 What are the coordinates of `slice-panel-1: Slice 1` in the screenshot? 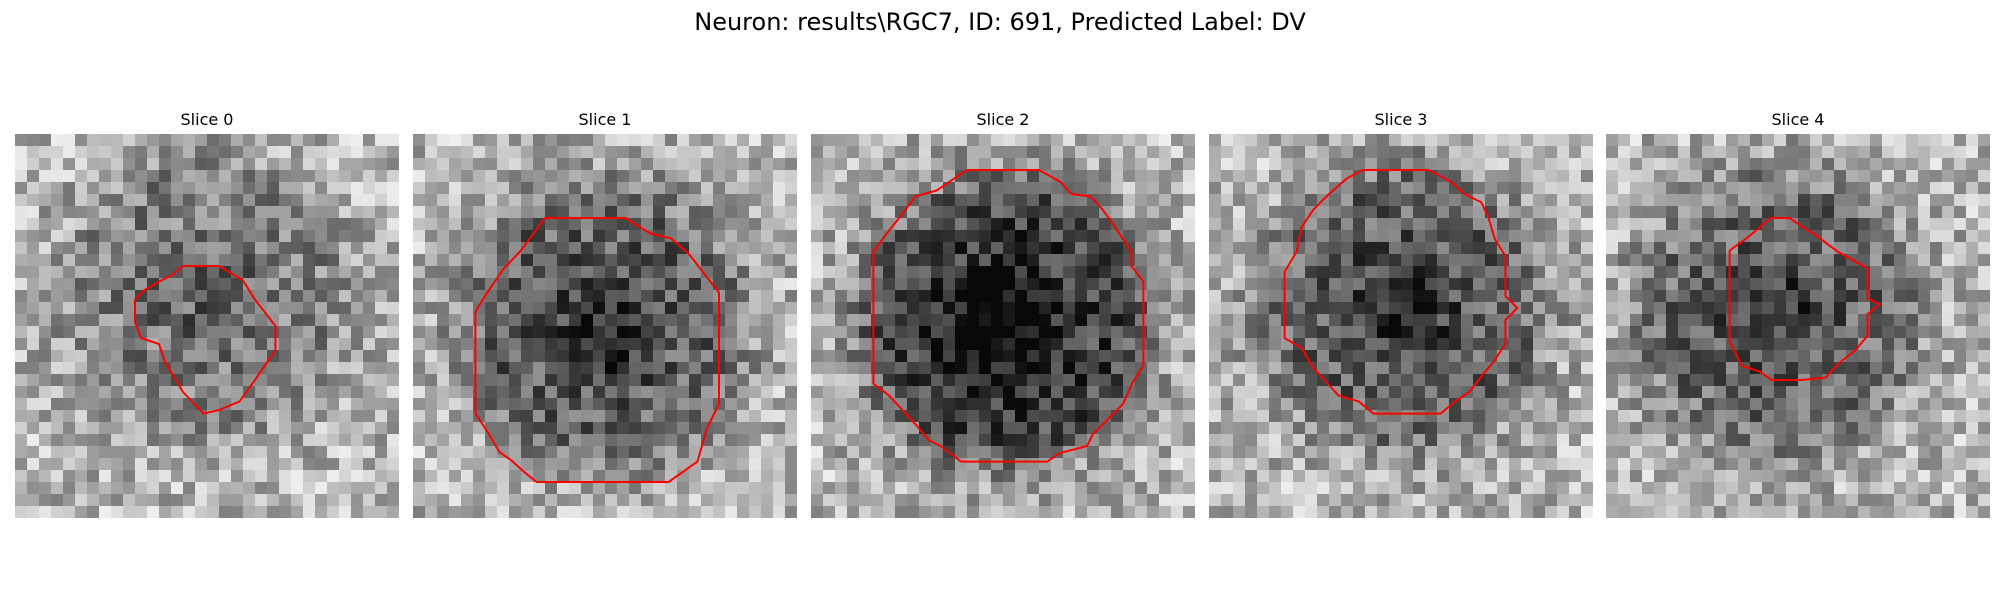 It's located at (605, 312).